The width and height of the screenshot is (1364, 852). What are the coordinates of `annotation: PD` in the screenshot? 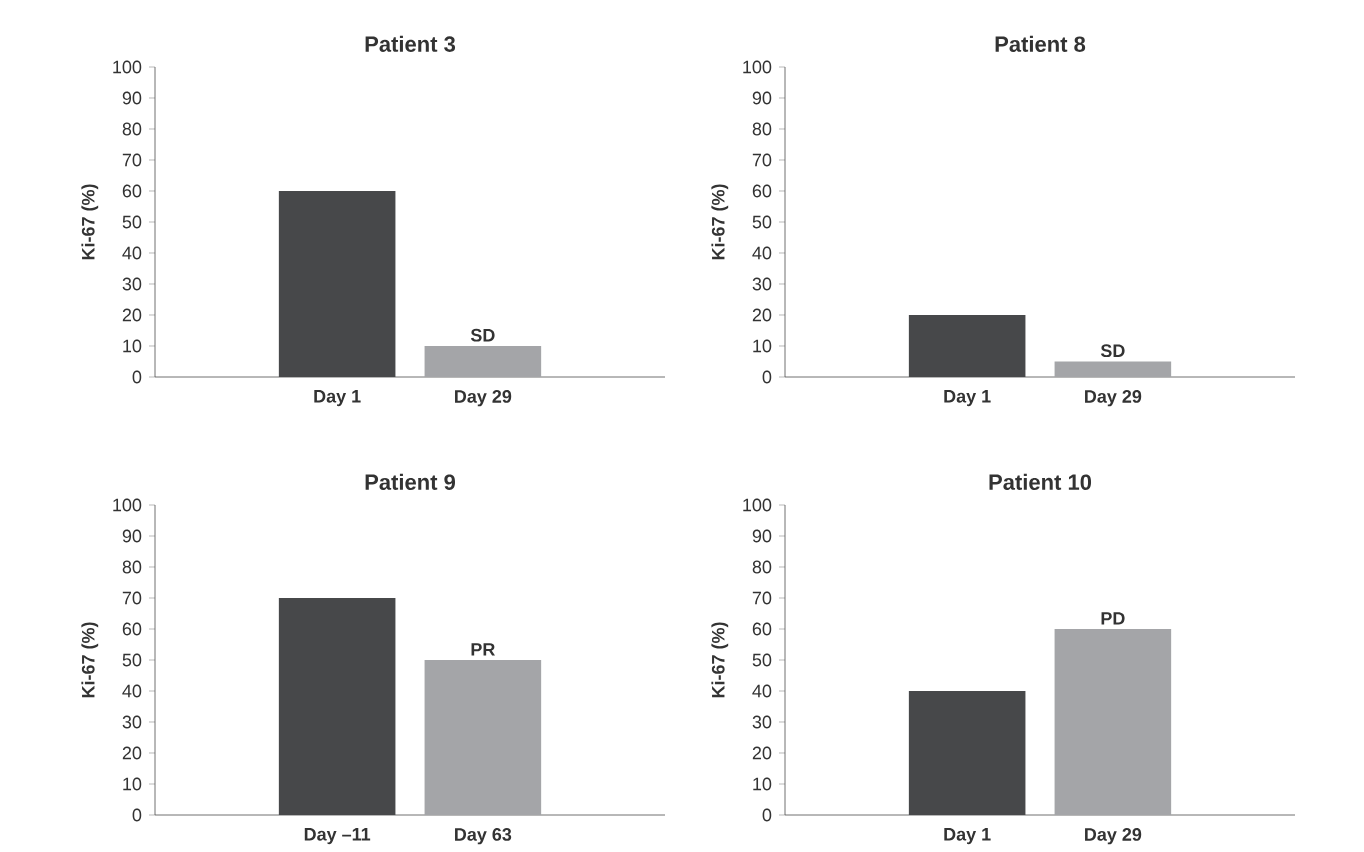 It's located at (1113, 618).